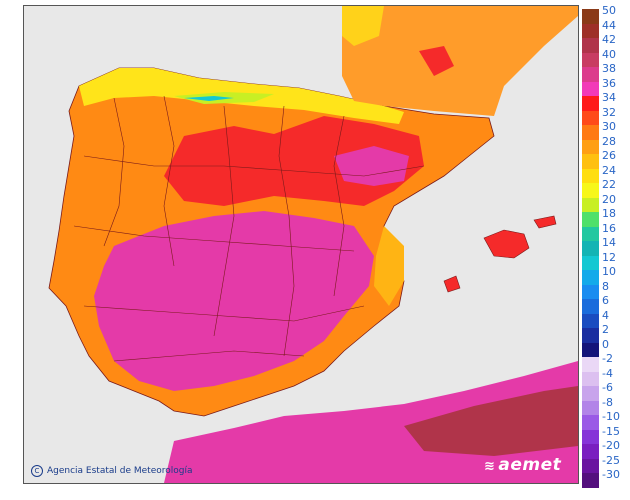 This screenshot has height=500, width=630. What do you see at coordinates (37, 471) in the screenshot?
I see `copyright-icon: C` at bounding box center [37, 471].